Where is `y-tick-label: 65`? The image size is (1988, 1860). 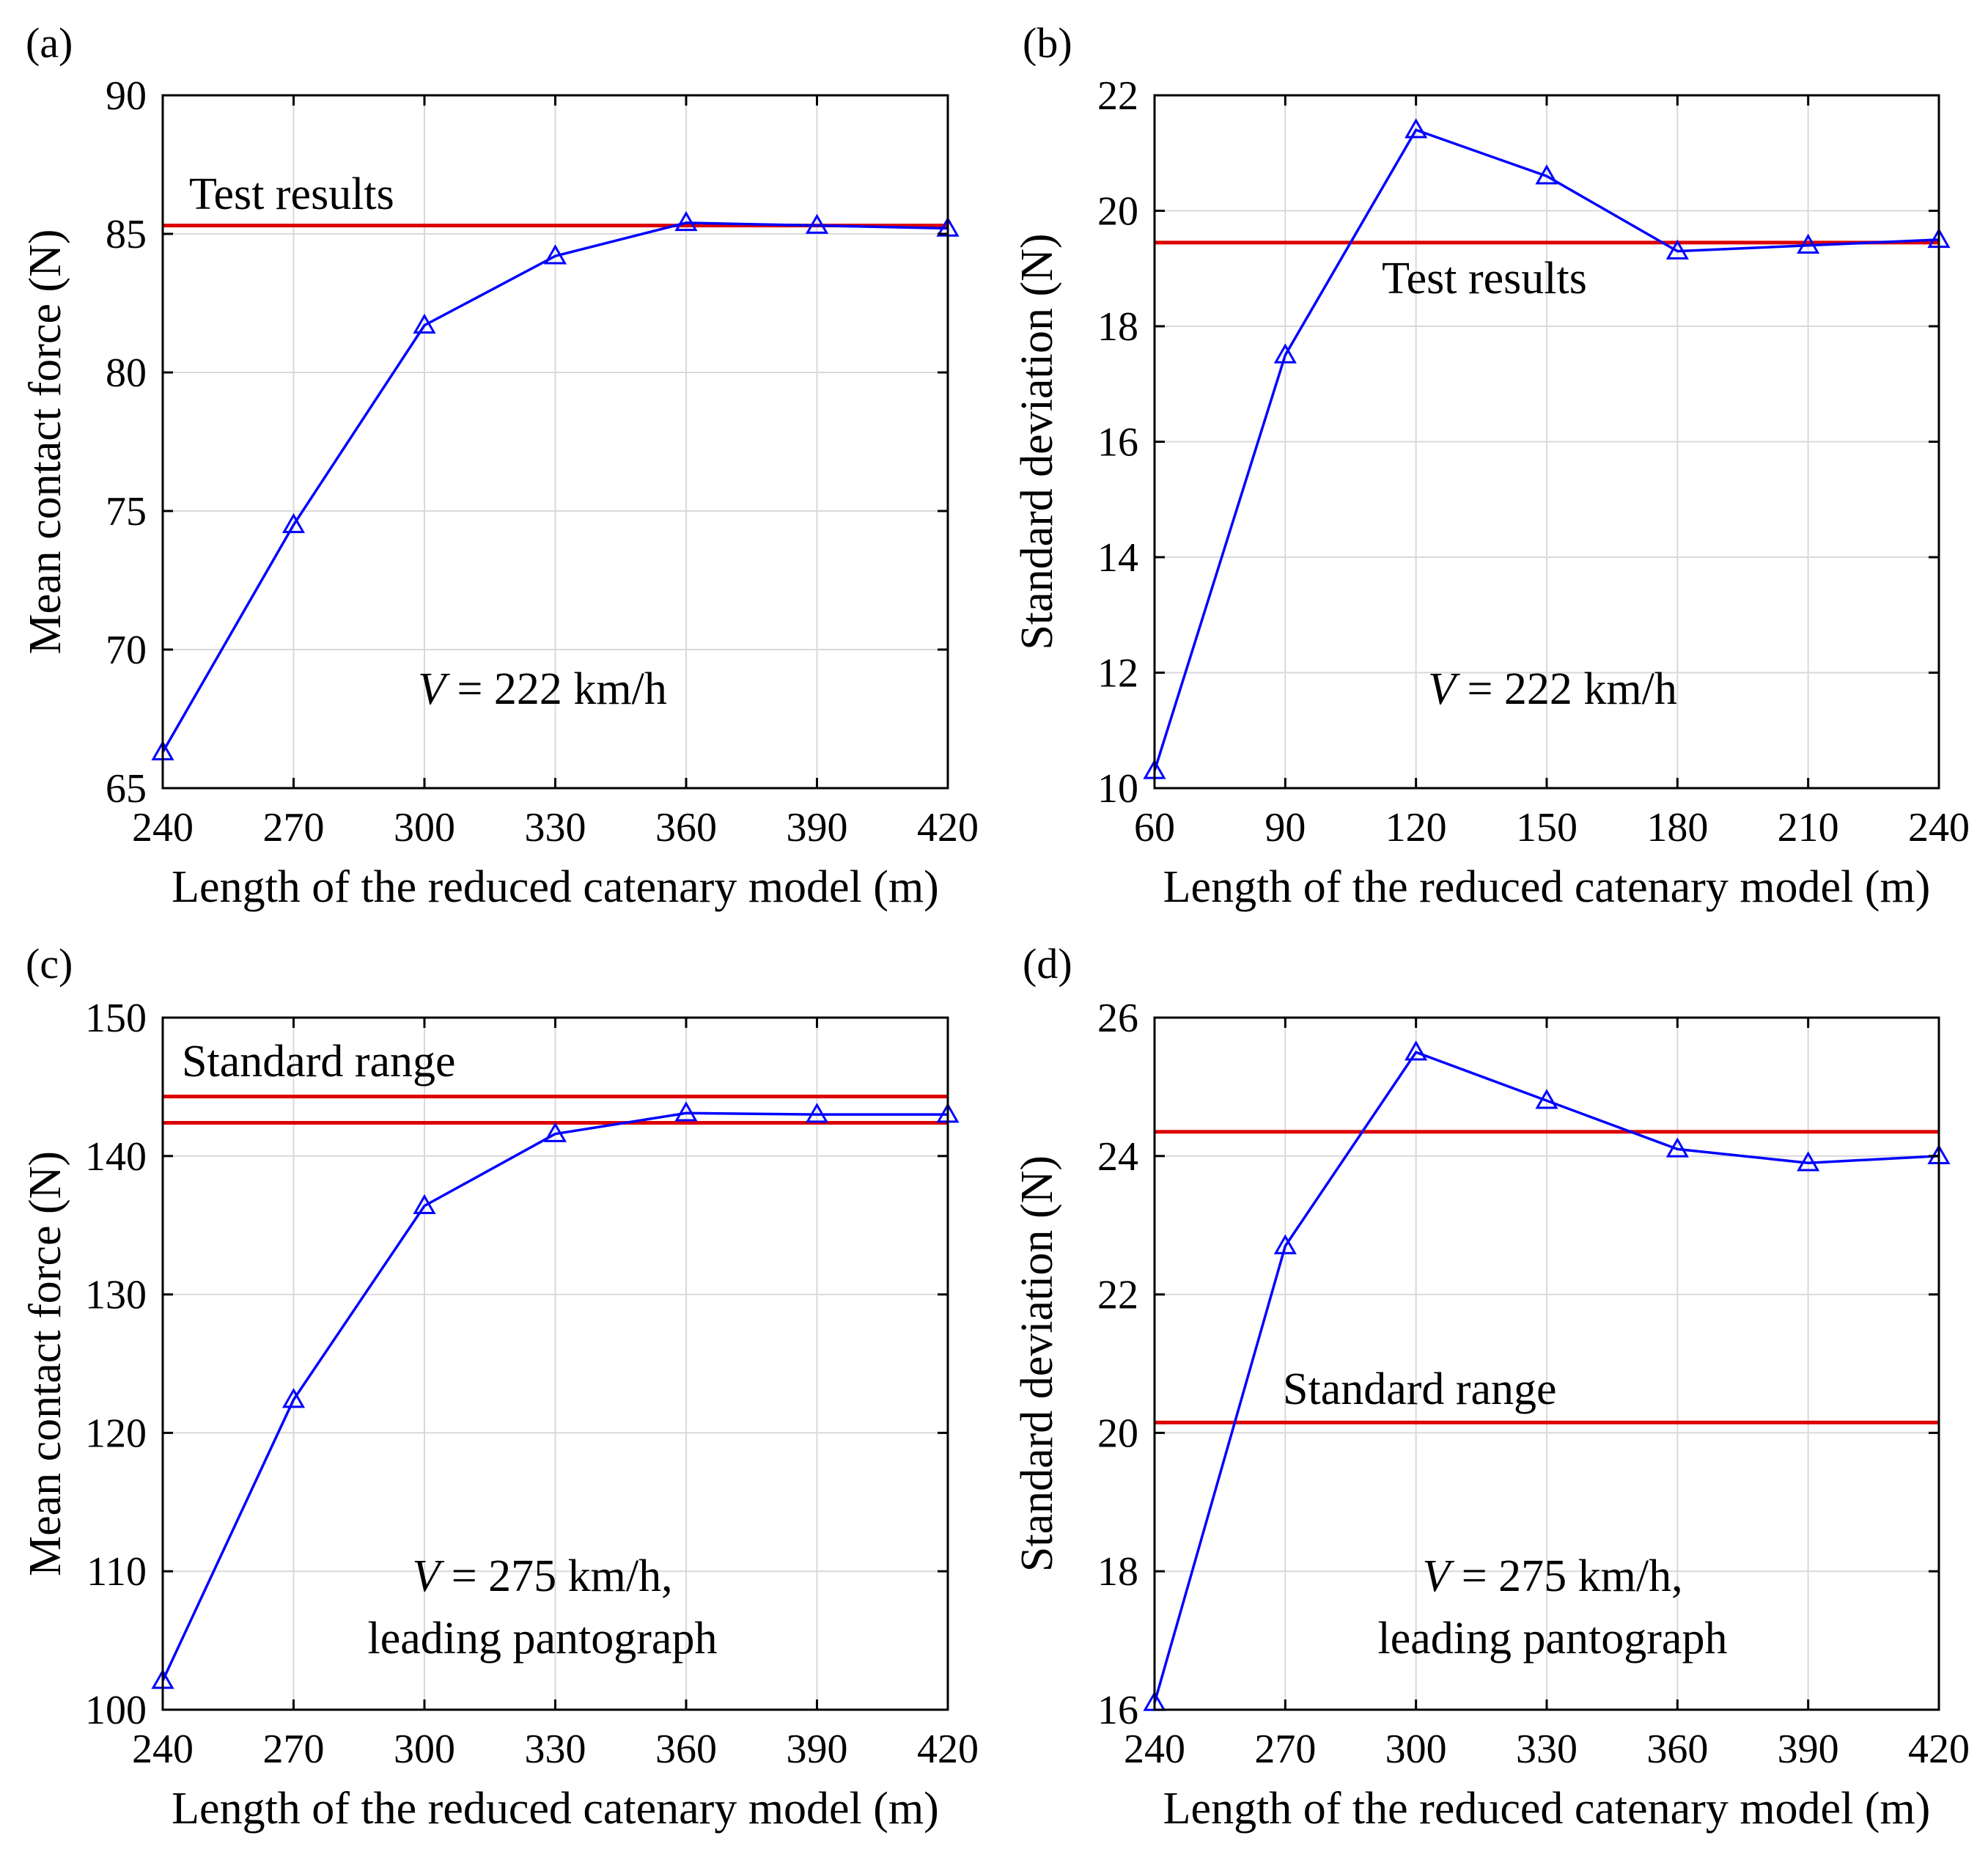 y-tick-label: 65 is located at coordinates (126, 789).